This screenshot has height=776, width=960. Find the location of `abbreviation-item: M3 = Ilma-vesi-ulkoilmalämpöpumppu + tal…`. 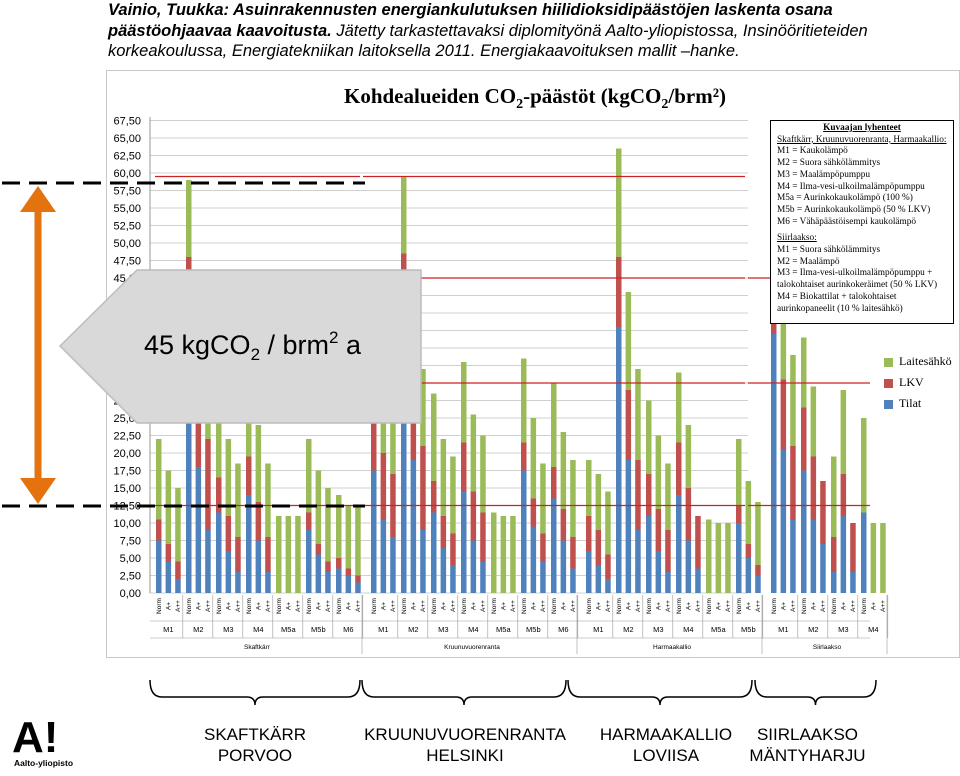

abbreviation-item: M3 = Ilma-vesi-ulkoilmalämpöpumppu + tal… is located at coordinates (857, 279).